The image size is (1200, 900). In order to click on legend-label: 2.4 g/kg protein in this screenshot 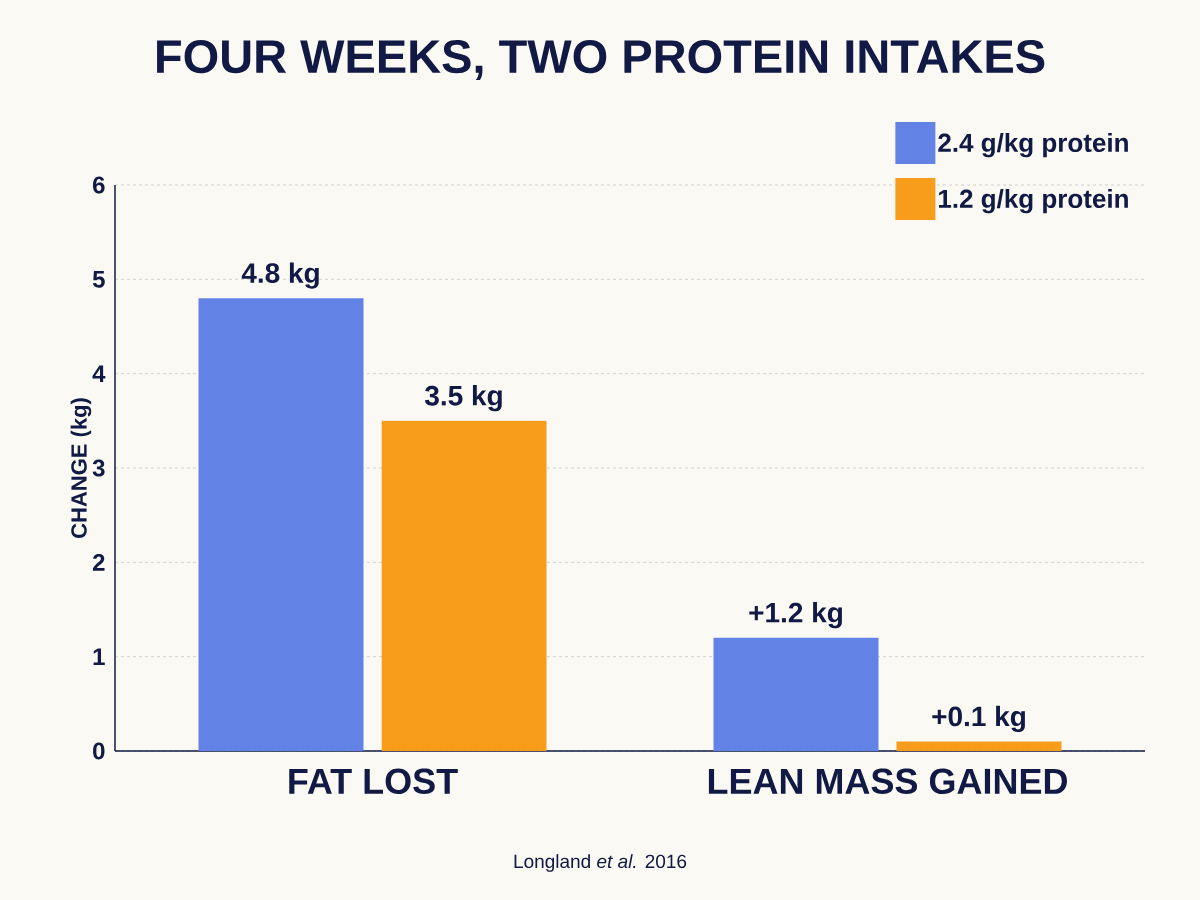, I will do `click(1033, 145)`.